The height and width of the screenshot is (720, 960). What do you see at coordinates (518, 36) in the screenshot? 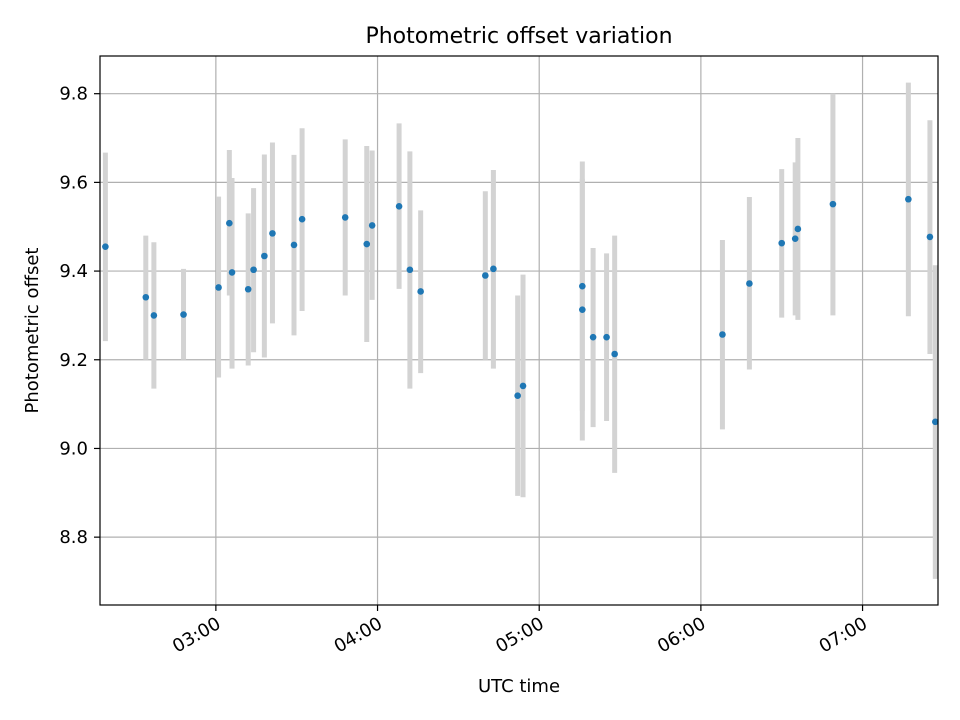
I see `chart-title: Photometric offset variation` at bounding box center [518, 36].